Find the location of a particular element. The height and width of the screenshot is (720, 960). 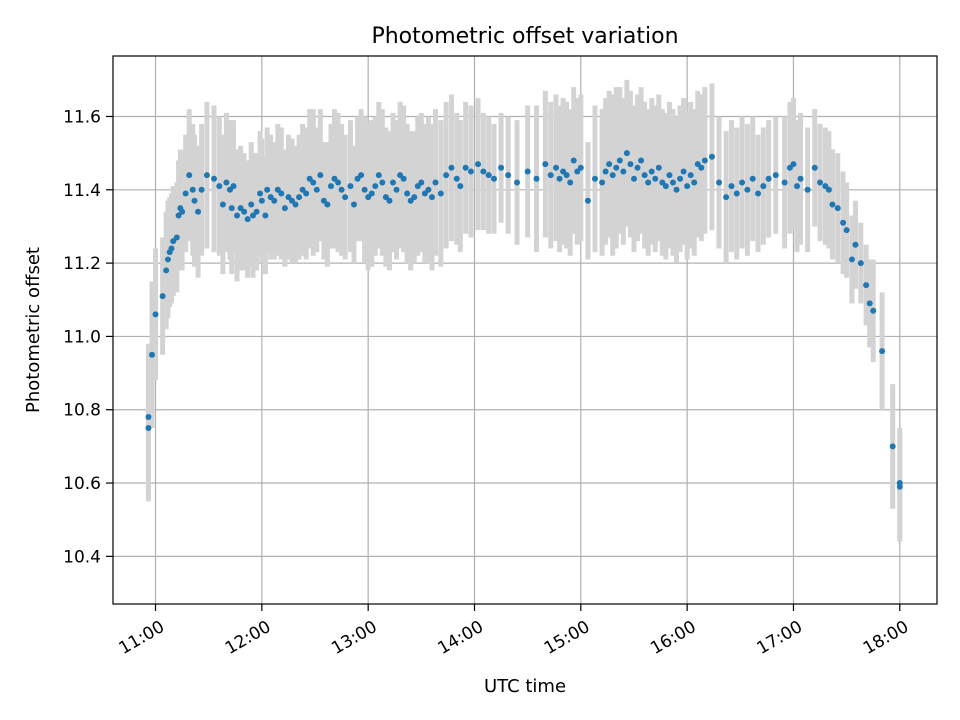

y-tick-label: 11.4 is located at coordinates (82, 191).